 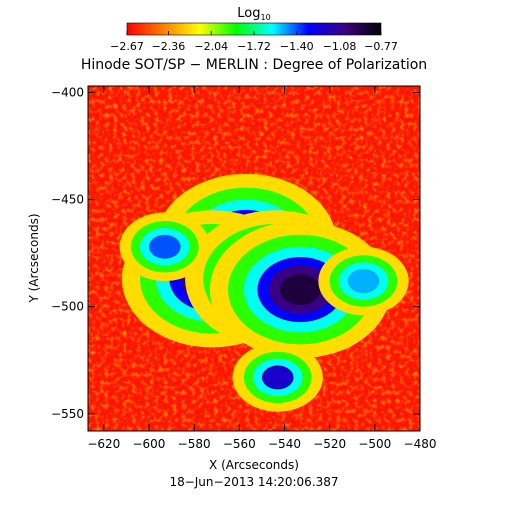 What do you see at coordinates (169, 46) in the screenshot?
I see `colorbar-tick-label: −2.36` at bounding box center [169, 46].